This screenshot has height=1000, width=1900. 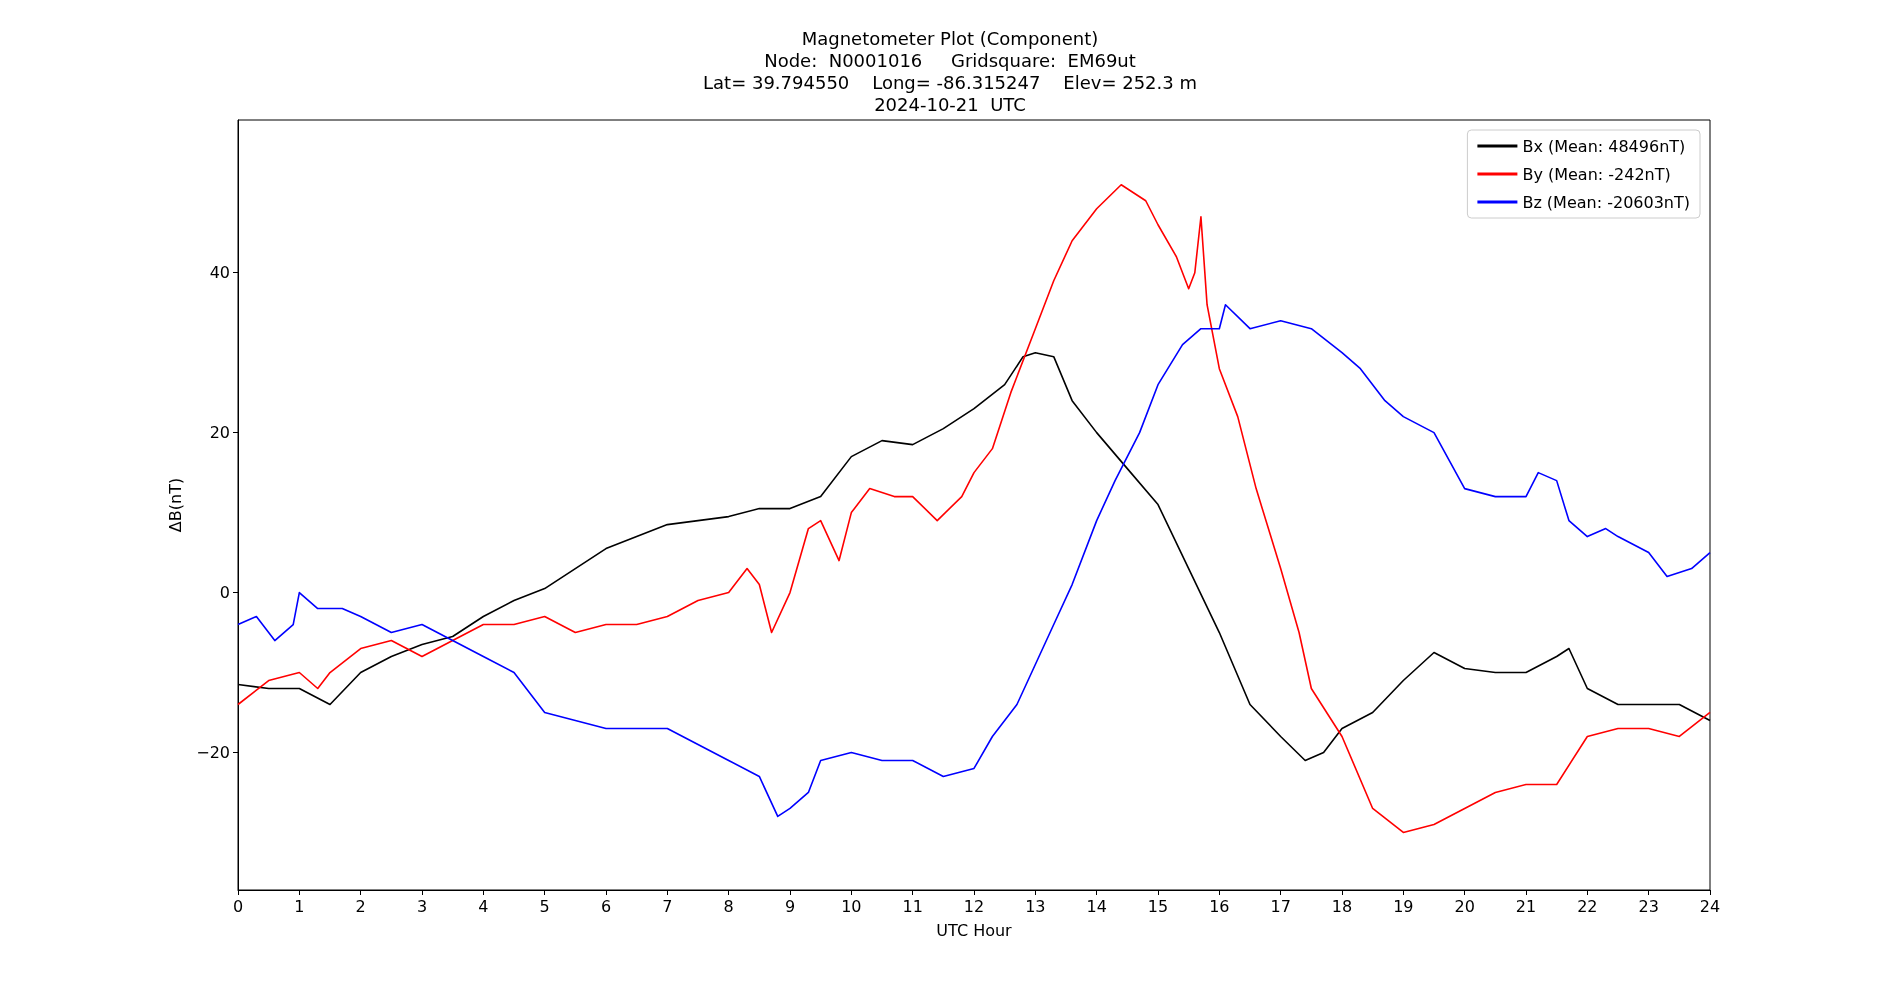 I want to click on x-tick-label: 17, so click(x=1280, y=906).